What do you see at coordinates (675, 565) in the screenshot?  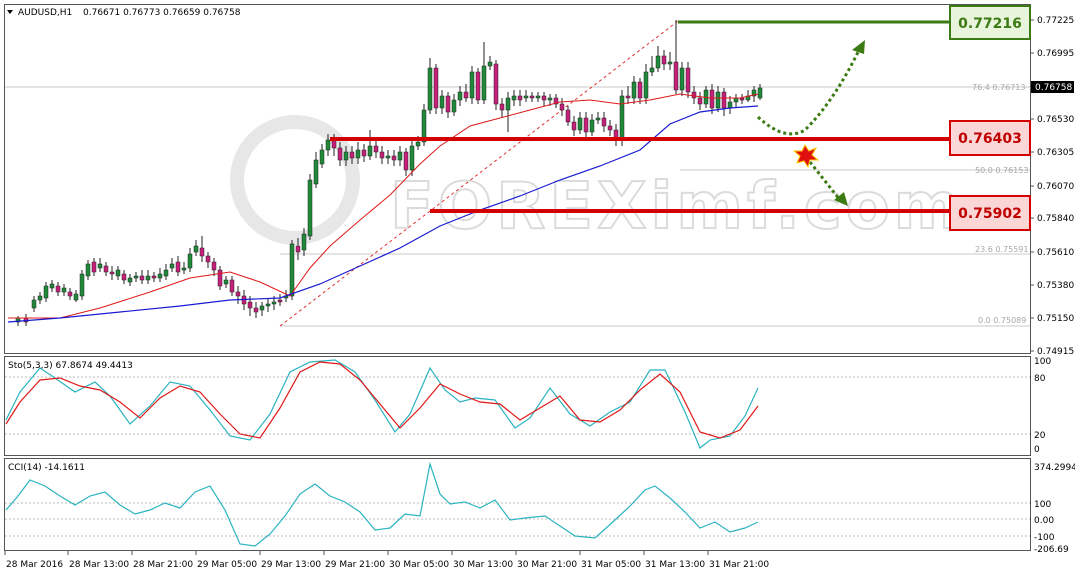 I see `time-tick-label: 31 Mar 13:00` at bounding box center [675, 565].